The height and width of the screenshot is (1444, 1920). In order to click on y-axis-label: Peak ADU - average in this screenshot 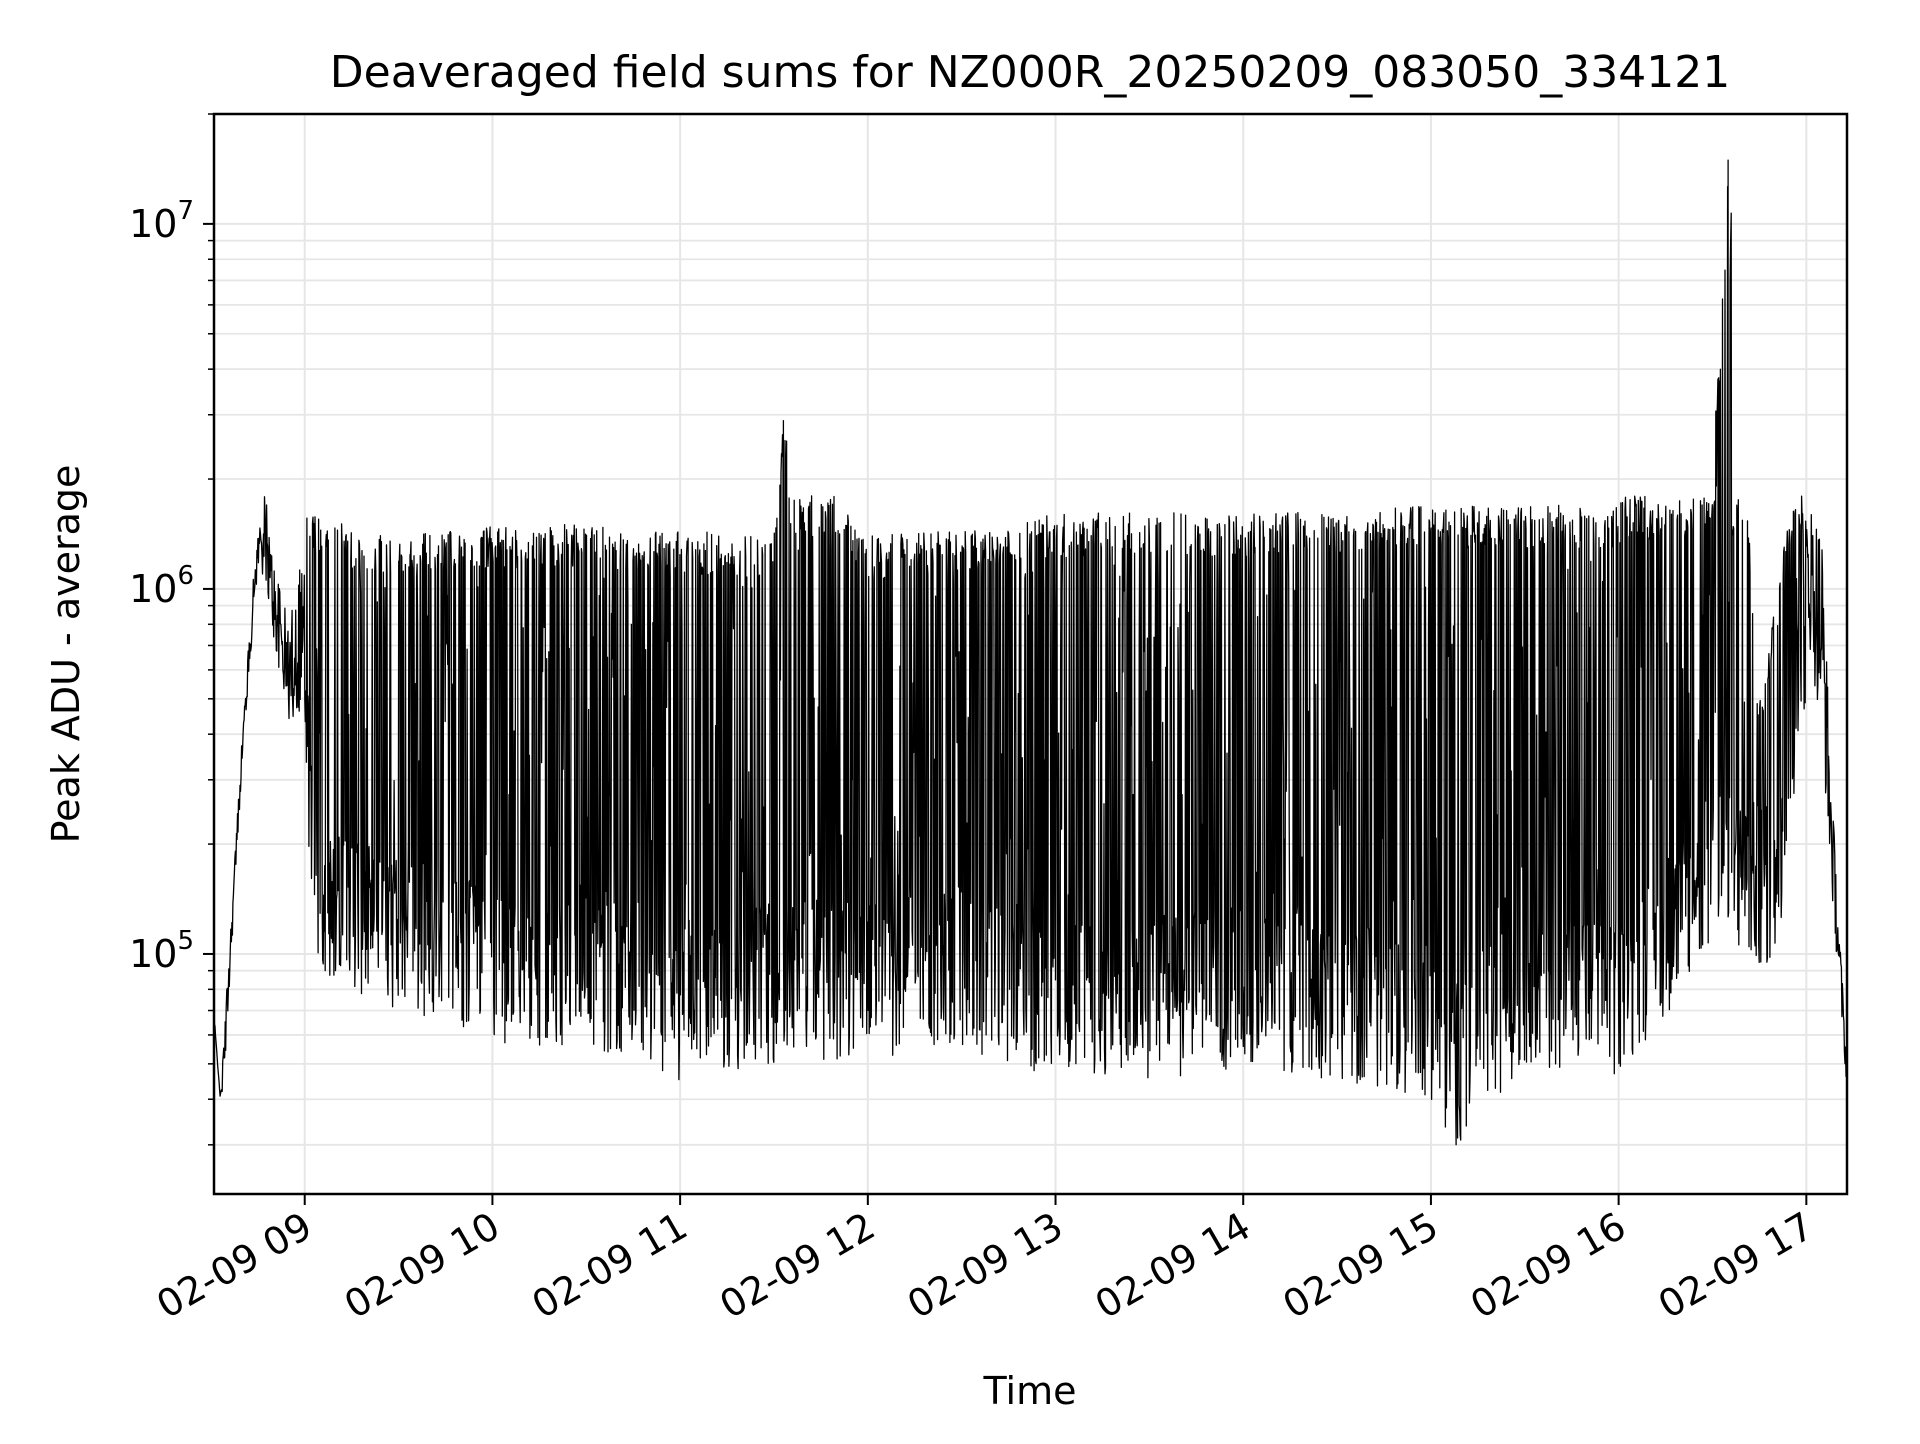, I will do `click(66, 654)`.